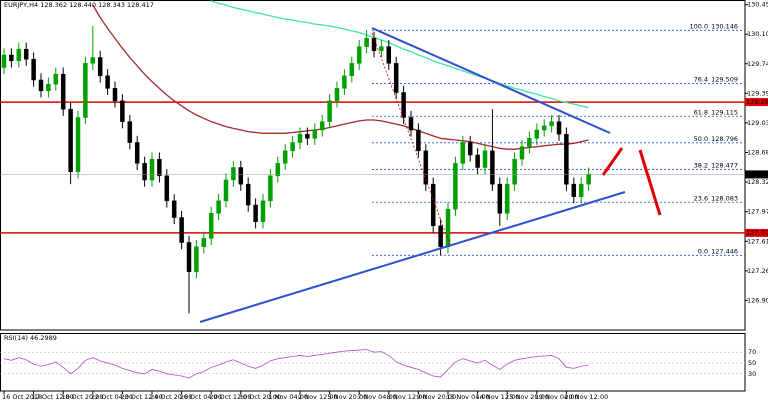 Image resolution: width=768 pixels, height=401 pixels. What do you see at coordinates (491, 80) in the screenshot?
I see `upper-trend-line` at bounding box center [491, 80].